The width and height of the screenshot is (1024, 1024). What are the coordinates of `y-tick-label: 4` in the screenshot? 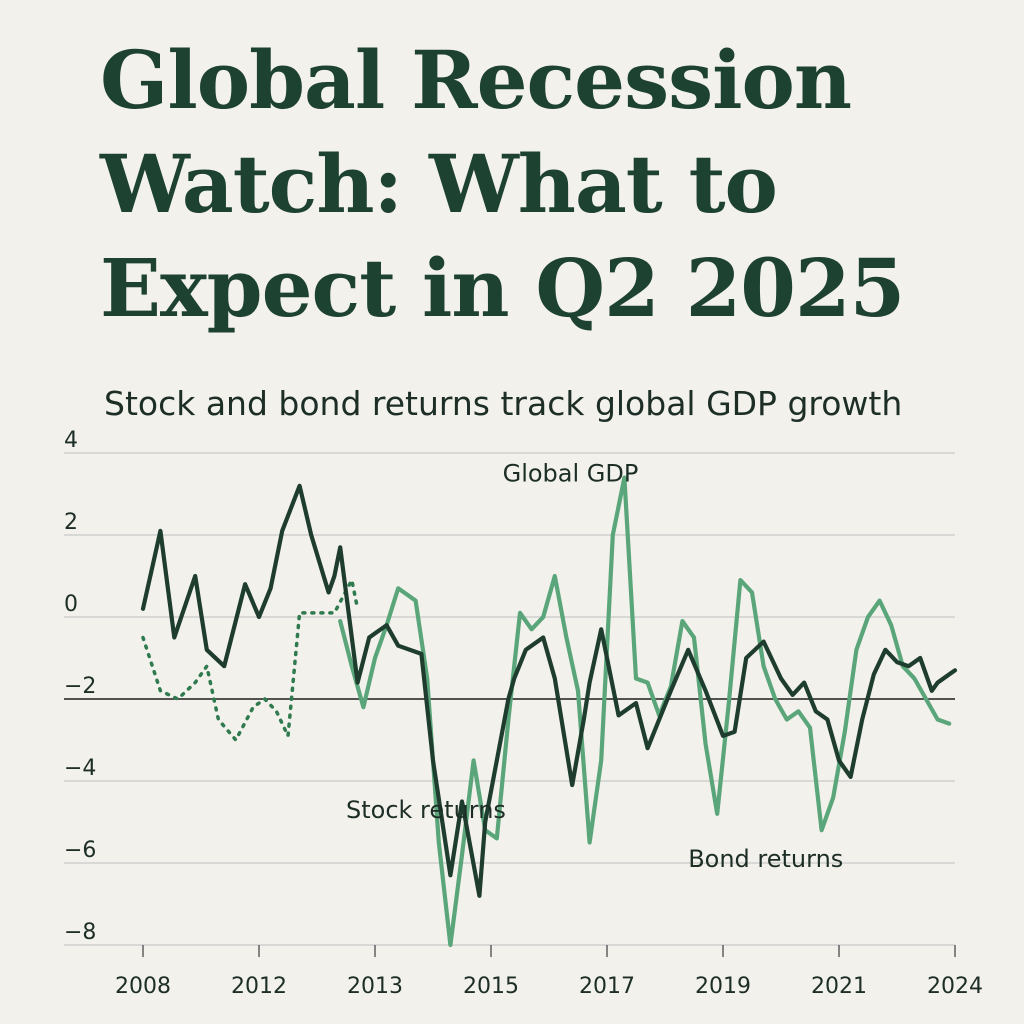 It's located at (71, 440).